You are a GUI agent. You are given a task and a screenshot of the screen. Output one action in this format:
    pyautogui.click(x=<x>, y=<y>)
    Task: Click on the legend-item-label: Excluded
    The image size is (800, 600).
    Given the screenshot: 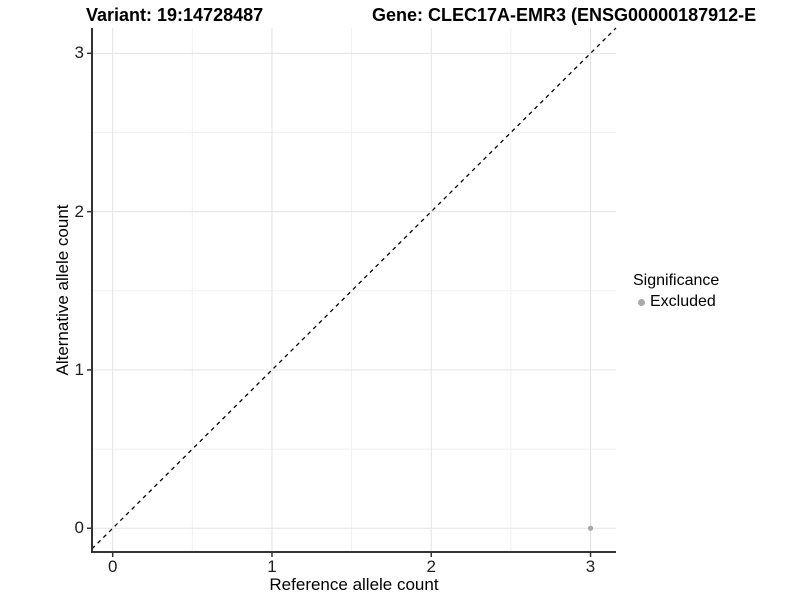 What is the action you would take?
    pyautogui.click(x=683, y=301)
    